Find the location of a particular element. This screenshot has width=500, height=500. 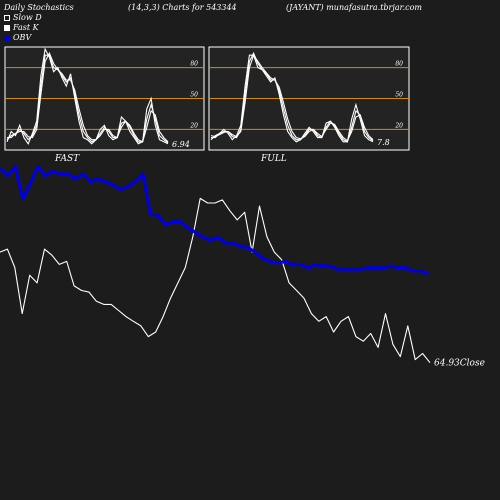

legend-swatch-fast-k is located at coordinates (7, 27).